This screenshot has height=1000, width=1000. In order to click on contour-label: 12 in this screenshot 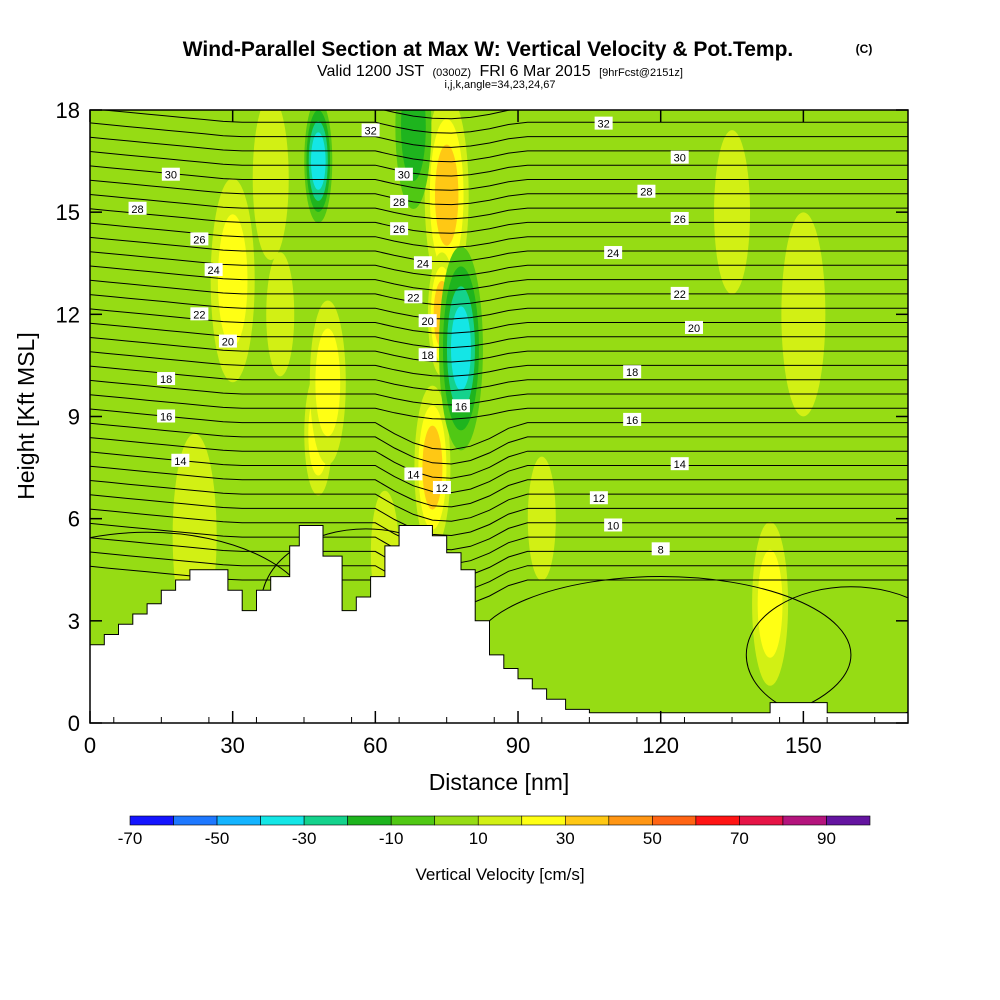, I will do `click(441, 488)`.